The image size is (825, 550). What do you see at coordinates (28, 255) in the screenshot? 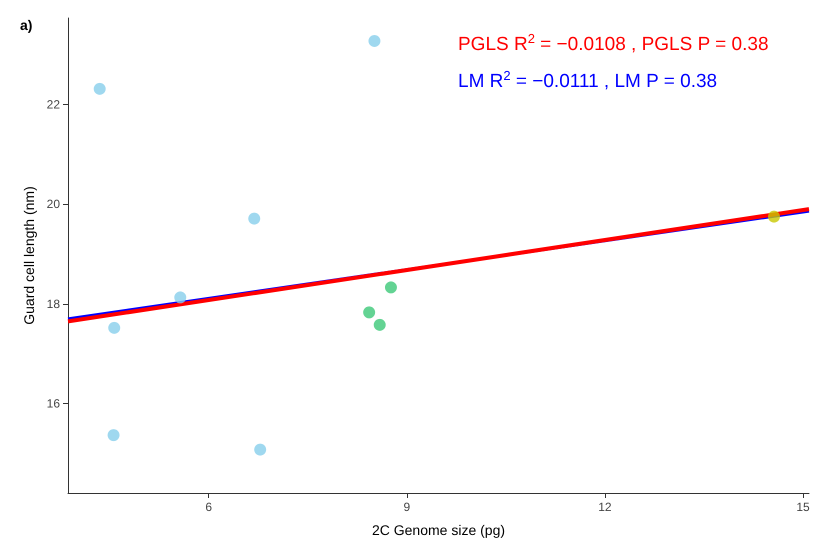
I see `y-axis-title: Guard cell length (nm)` at bounding box center [28, 255].